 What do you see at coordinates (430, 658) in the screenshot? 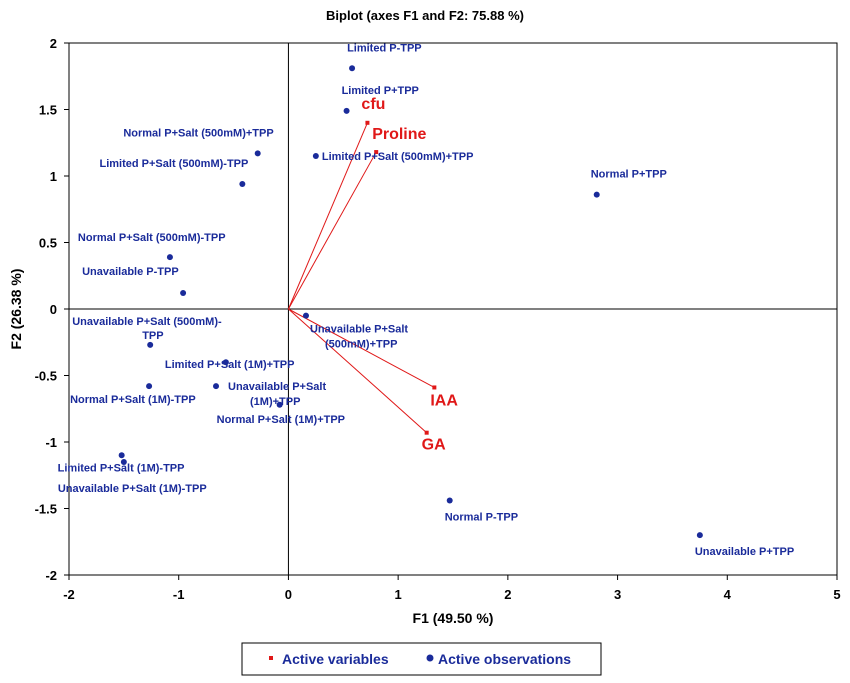
I see `legend-observations-marker` at bounding box center [430, 658].